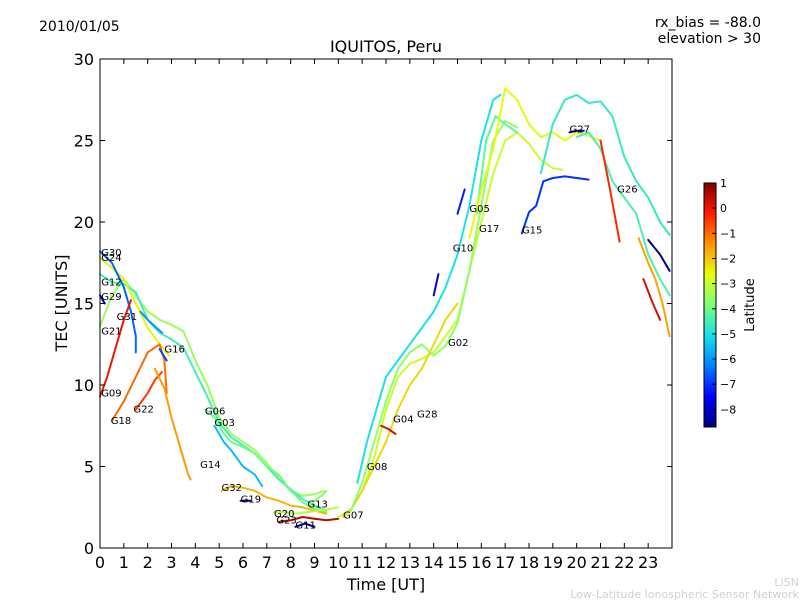 This screenshot has height=600, width=800. I want to click on series-line-g11, so click(305, 525).